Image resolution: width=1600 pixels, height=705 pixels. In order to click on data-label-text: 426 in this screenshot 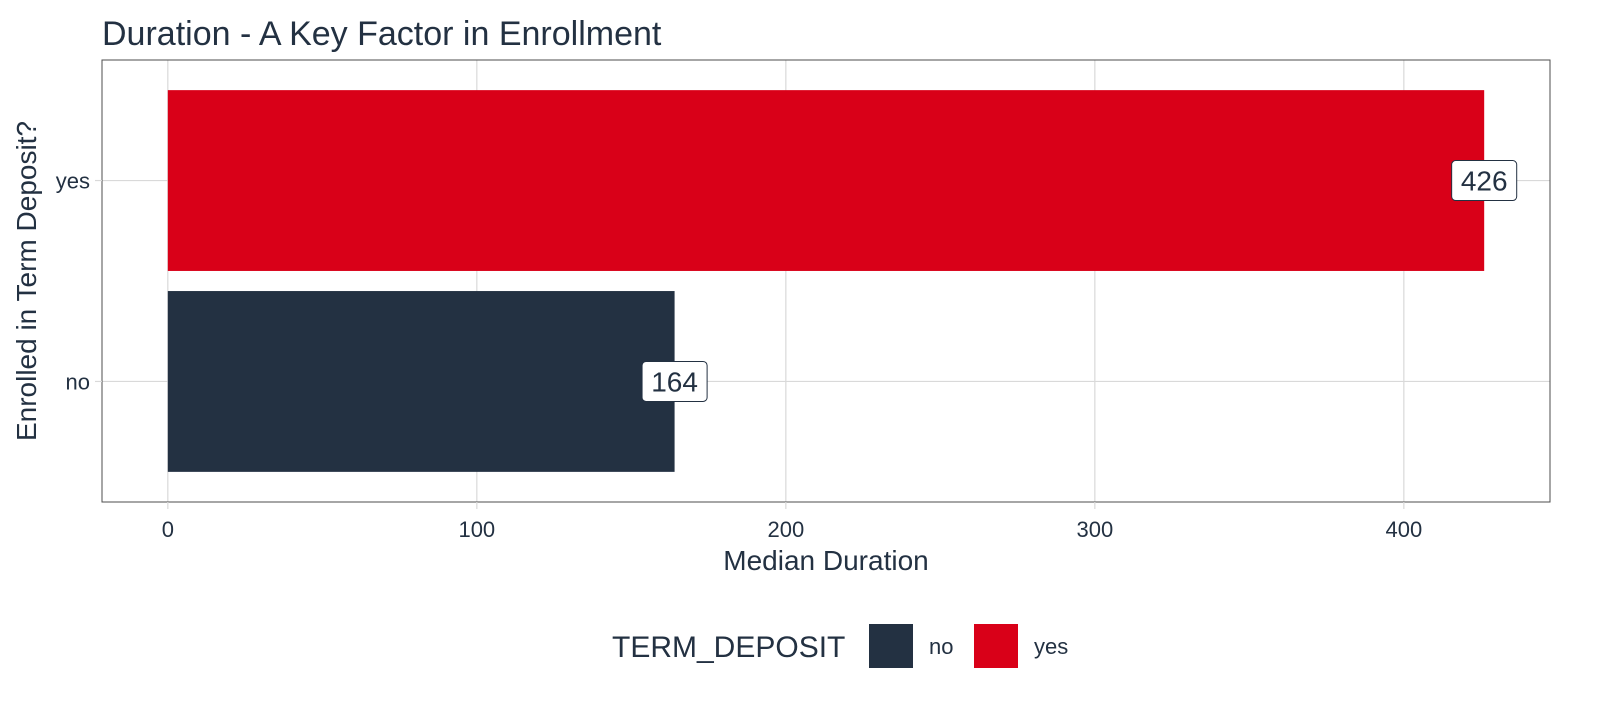, I will do `click(1484, 181)`.